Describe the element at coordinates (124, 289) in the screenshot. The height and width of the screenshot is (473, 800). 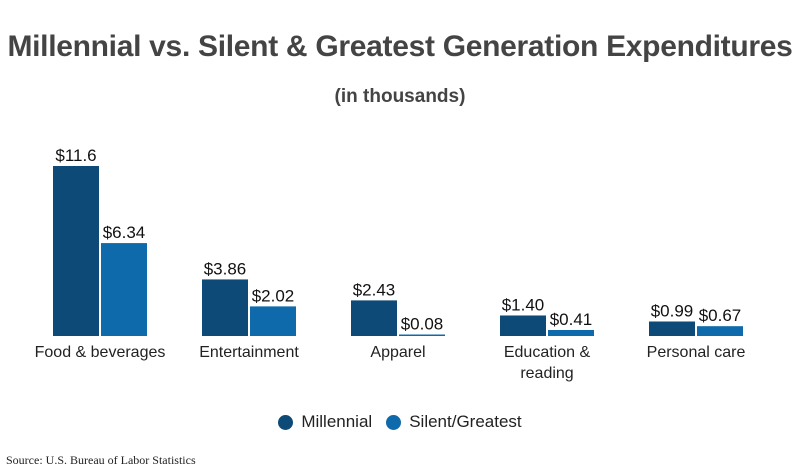
I see `bar-silent-greatest-food-beverages` at that location.